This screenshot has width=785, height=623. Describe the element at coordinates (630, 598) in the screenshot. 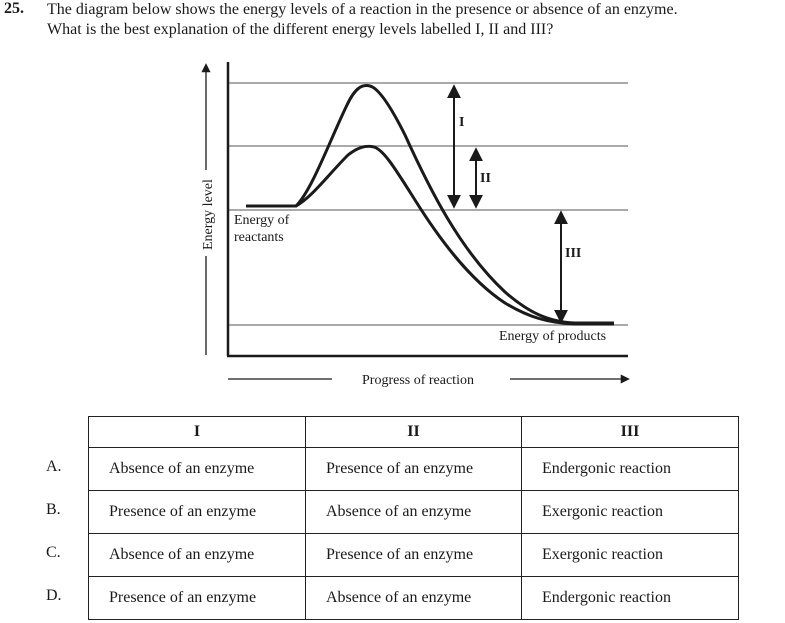

I see `cell-d-3: Endergonic reaction` at that location.